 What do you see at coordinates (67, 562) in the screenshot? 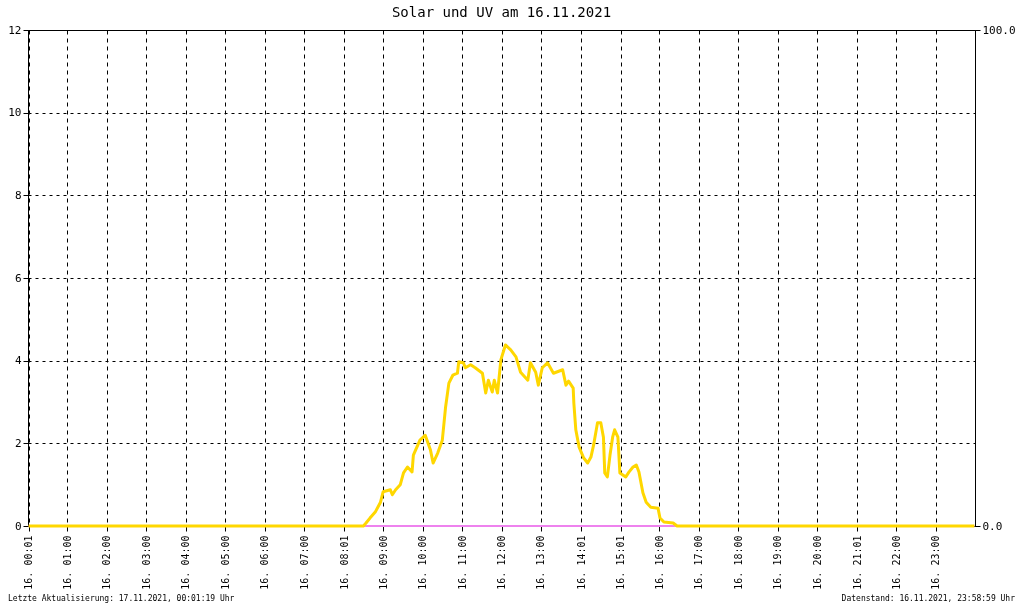
I see `x-tick-label: 16. 01:00` at bounding box center [67, 562].